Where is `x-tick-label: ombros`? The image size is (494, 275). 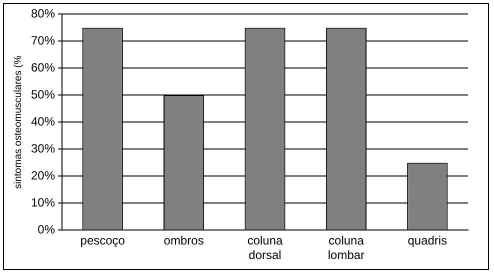 x-tick-label: ombros is located at coordinates (184, 241).